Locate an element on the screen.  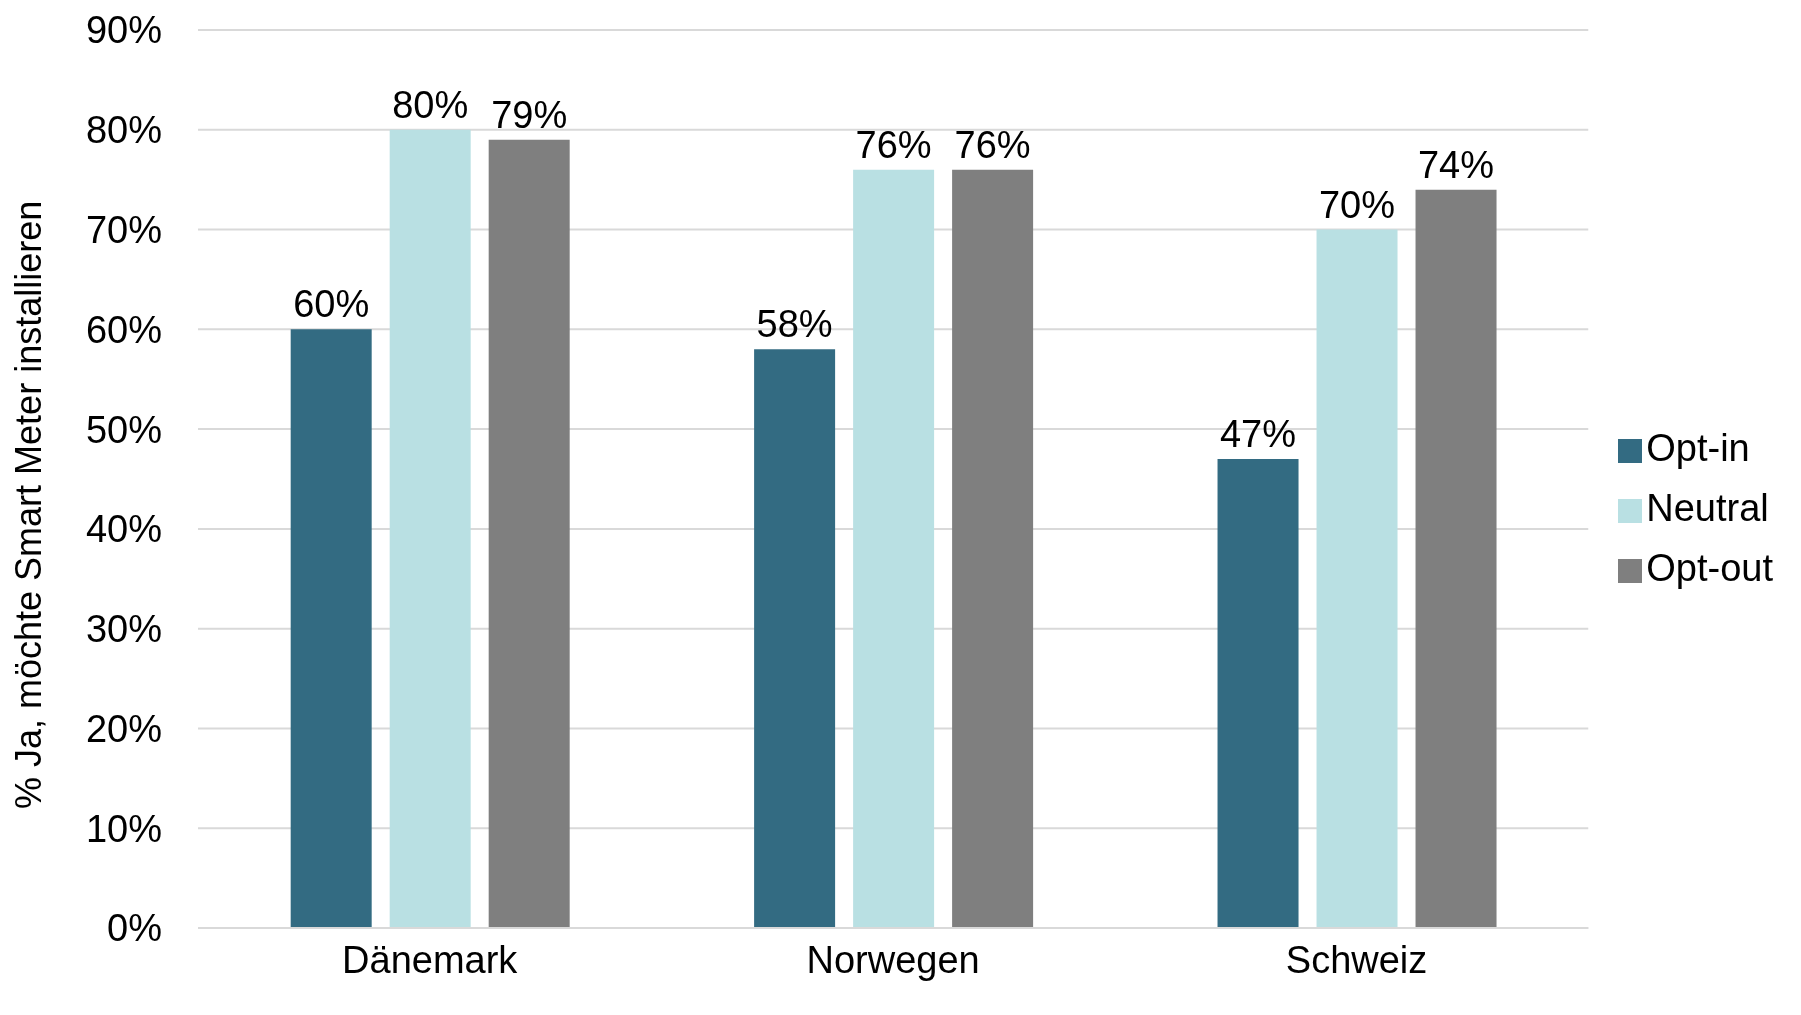
data-label: 58% is located at coordinates (794, 324).